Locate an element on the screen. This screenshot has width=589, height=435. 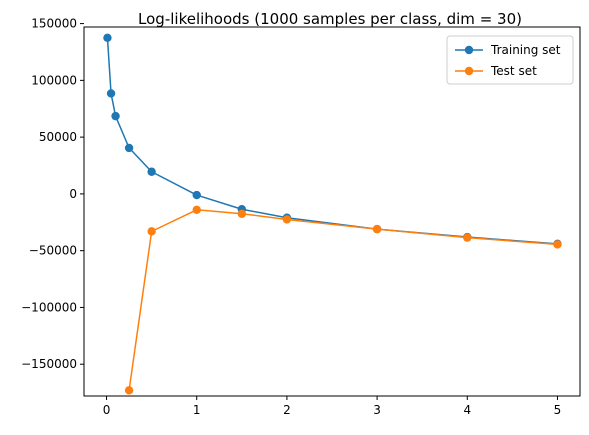
y-tick-label: 150000 is located at coordinates (54, 24).